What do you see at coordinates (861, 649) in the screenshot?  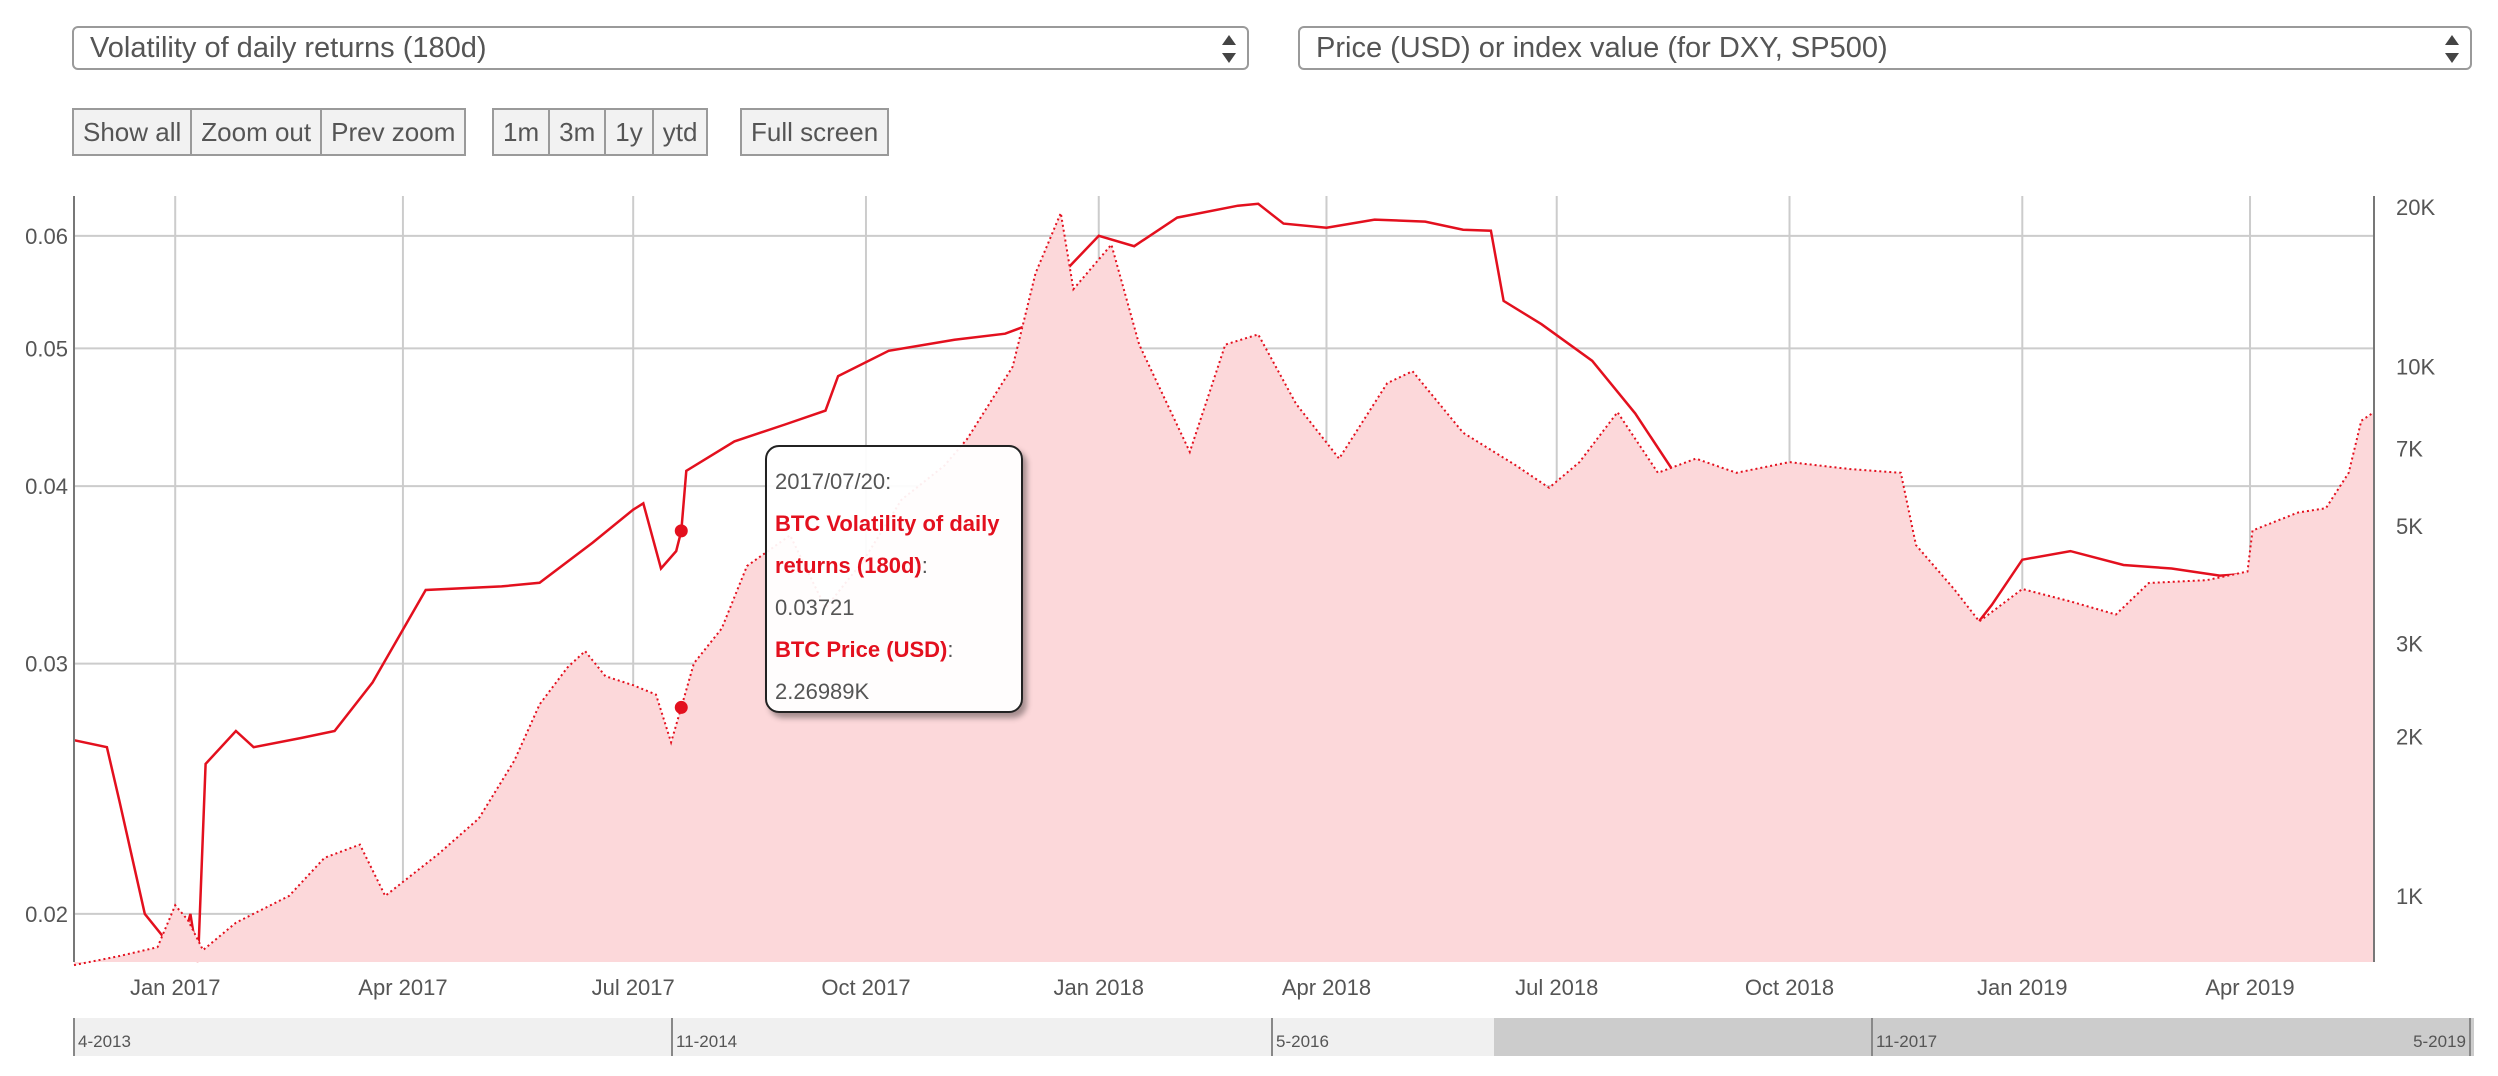 I see `tooltip-series2-label: BTC Price (USD)` at bounding box center [861, 649].